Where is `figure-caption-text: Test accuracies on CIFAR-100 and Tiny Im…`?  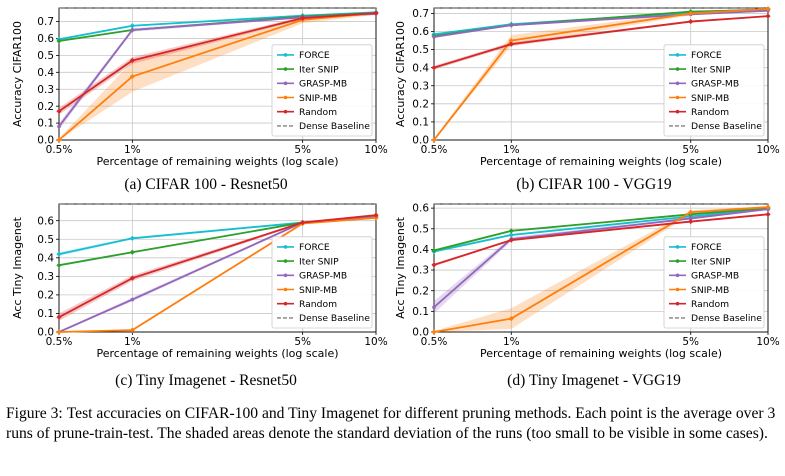 figure-caption-text: Test accuracies on CIFAR-100 and Tiny Im… is located at coordinates (391, 423).